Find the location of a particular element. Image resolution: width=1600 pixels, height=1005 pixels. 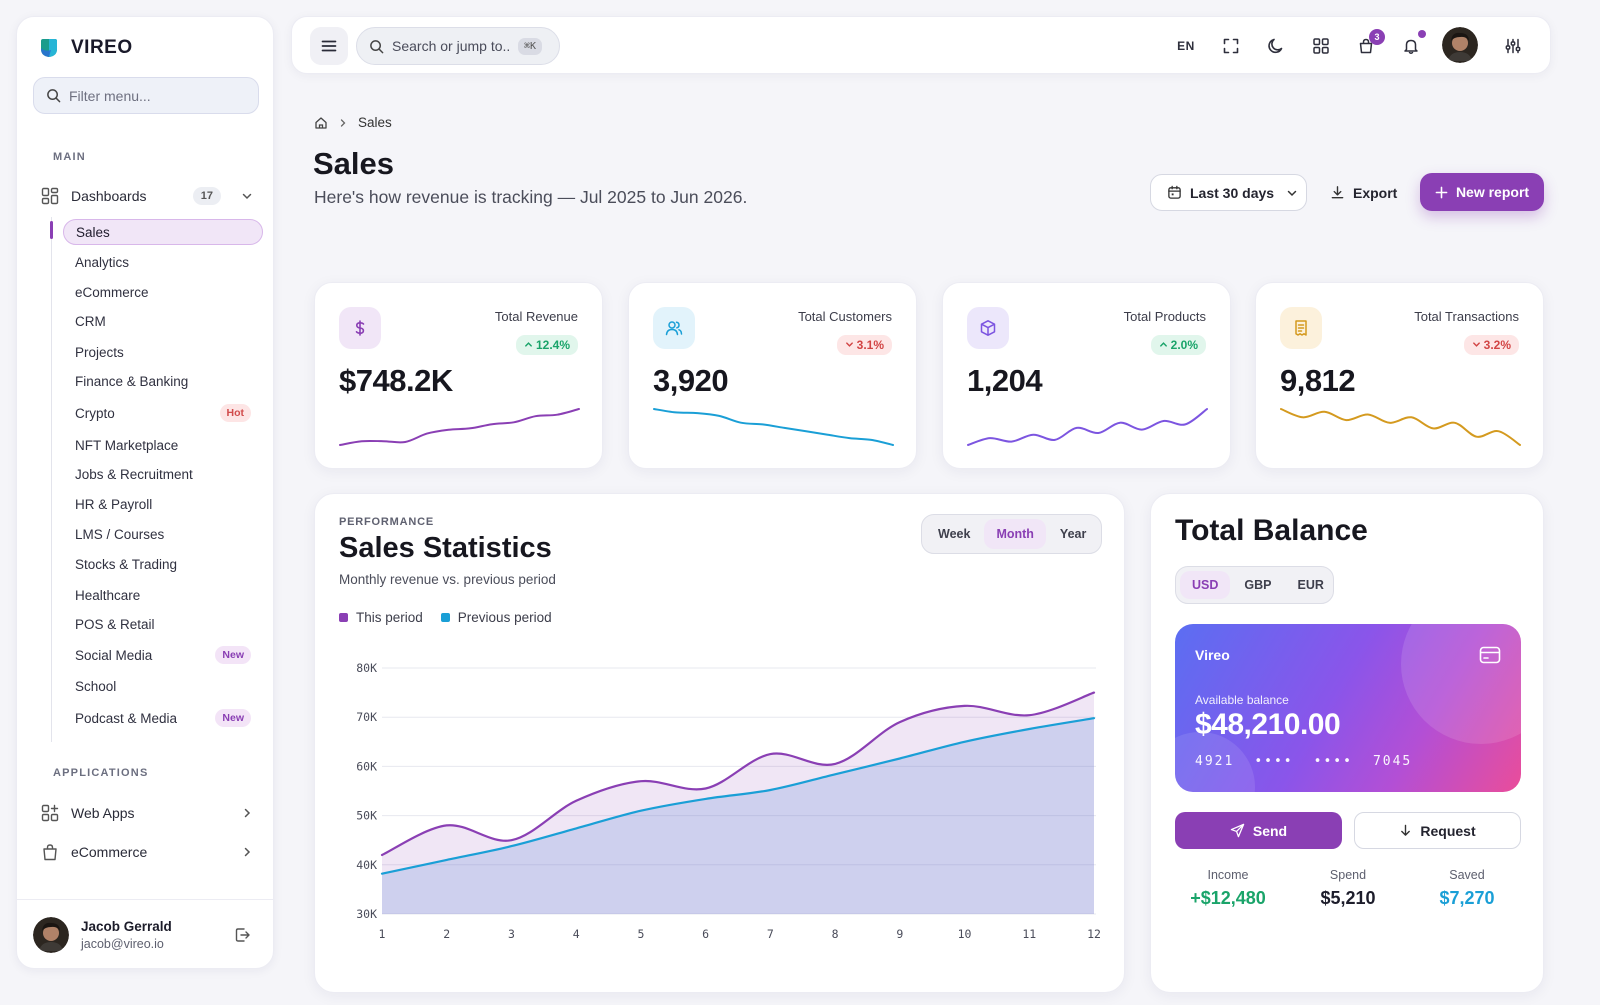

currency-tab-usd: USD is located at coordinates (1205, 585).